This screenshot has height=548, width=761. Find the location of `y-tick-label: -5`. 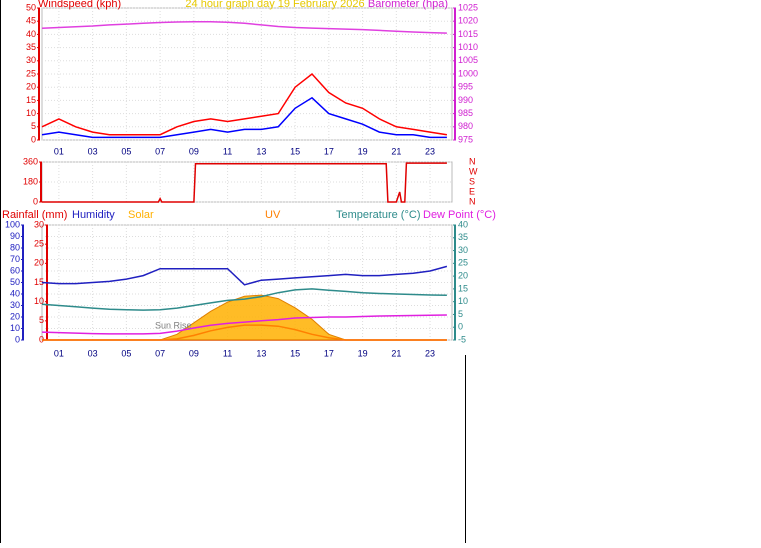

y-tick-label: -5 is located at coordinates (462, 339).